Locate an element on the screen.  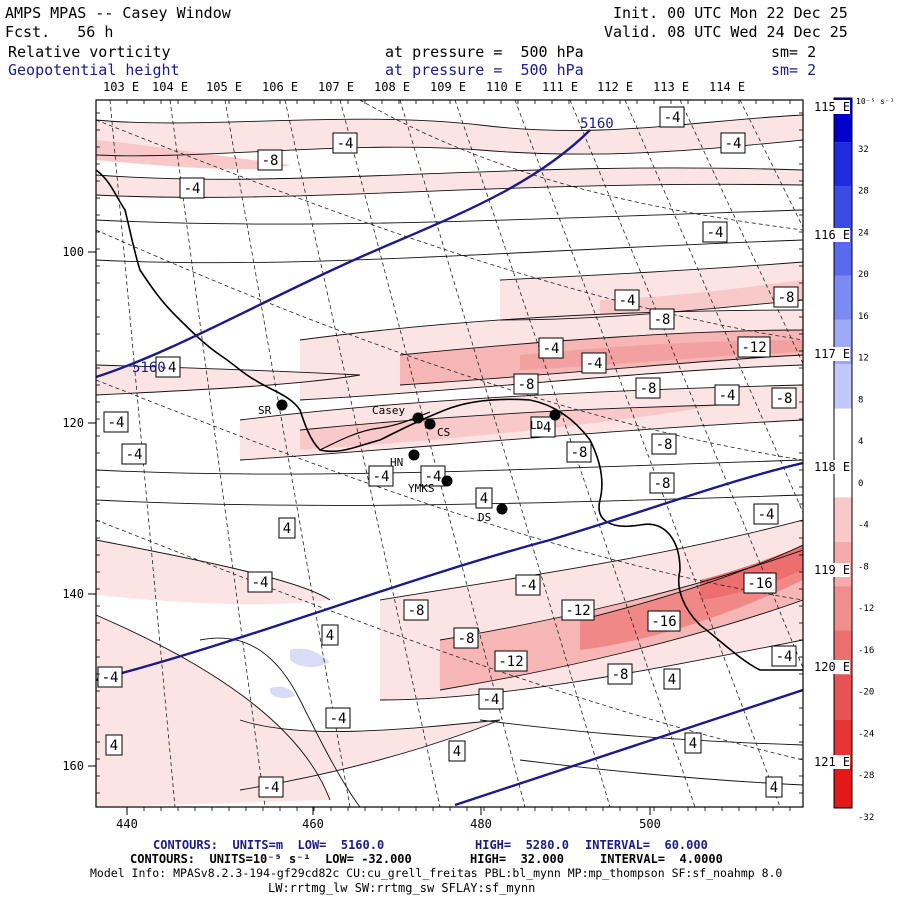
top-lon-label: 114 E is located at coordinates (727, 87).